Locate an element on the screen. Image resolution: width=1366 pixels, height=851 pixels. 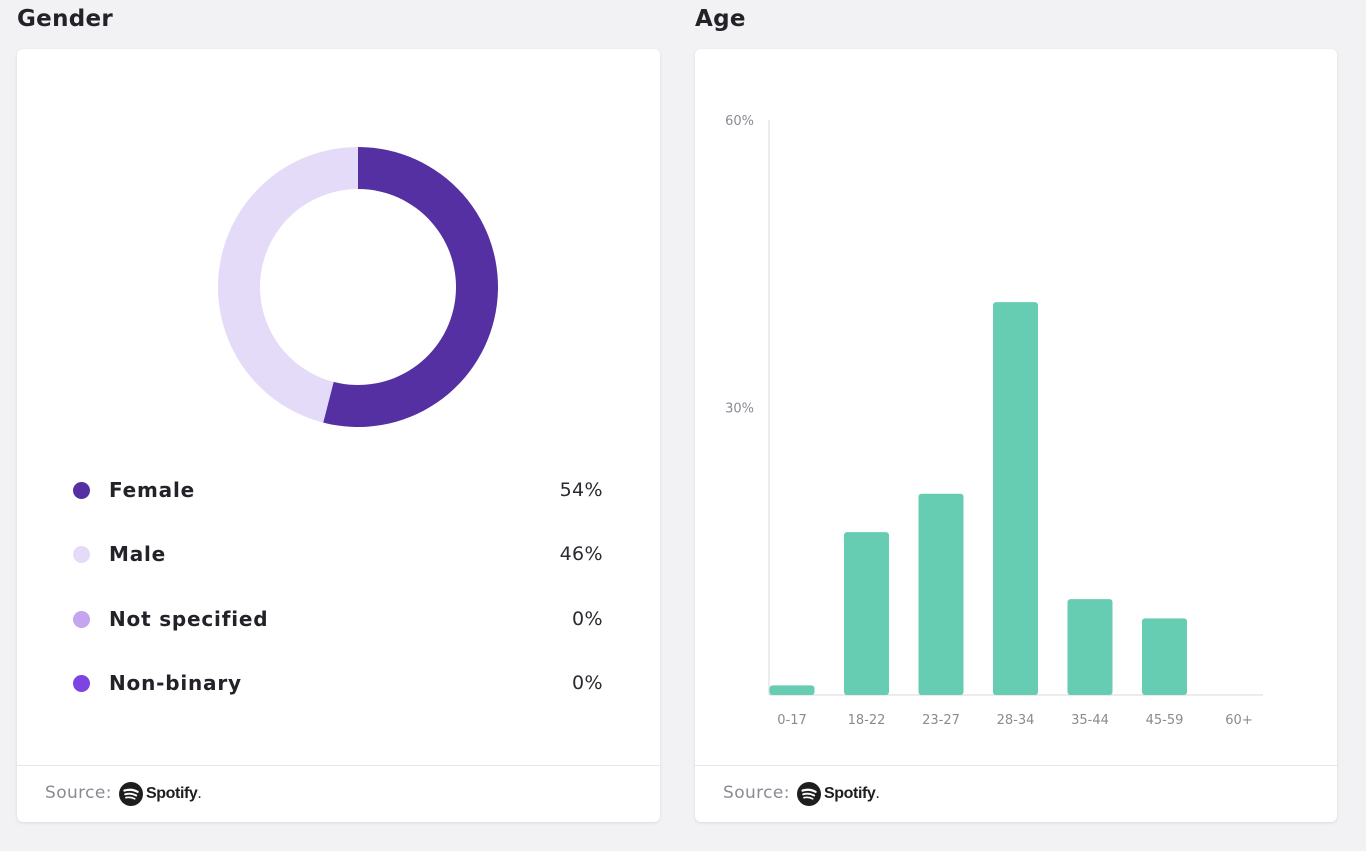
legend-value-female: 54% is located at coordinates (581, 490).